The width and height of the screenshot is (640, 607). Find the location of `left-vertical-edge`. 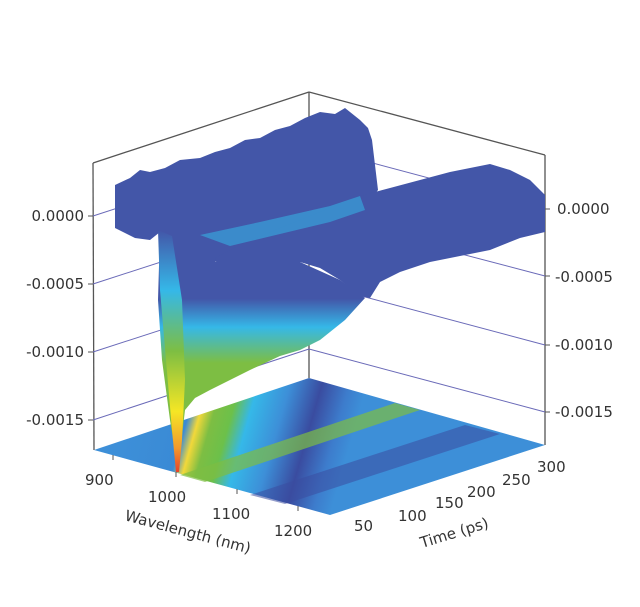

left-vertical-edge is located at coordinates (93, 306).